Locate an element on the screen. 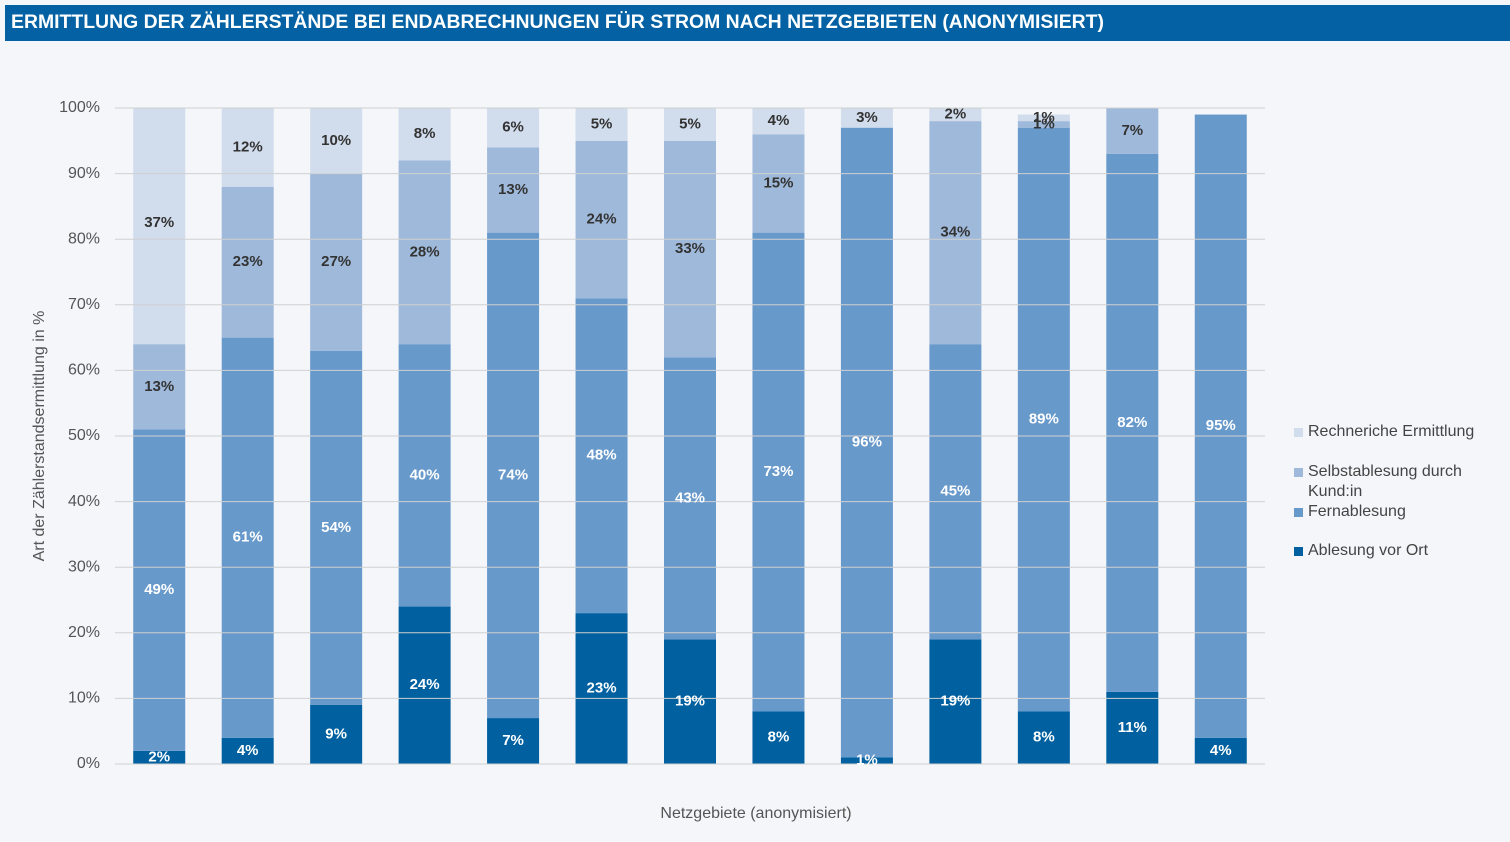 This screenshot has height=842, width=1510. legend-label: Selbstablesung durch Kund:in is located at coordinates (1385, 481).